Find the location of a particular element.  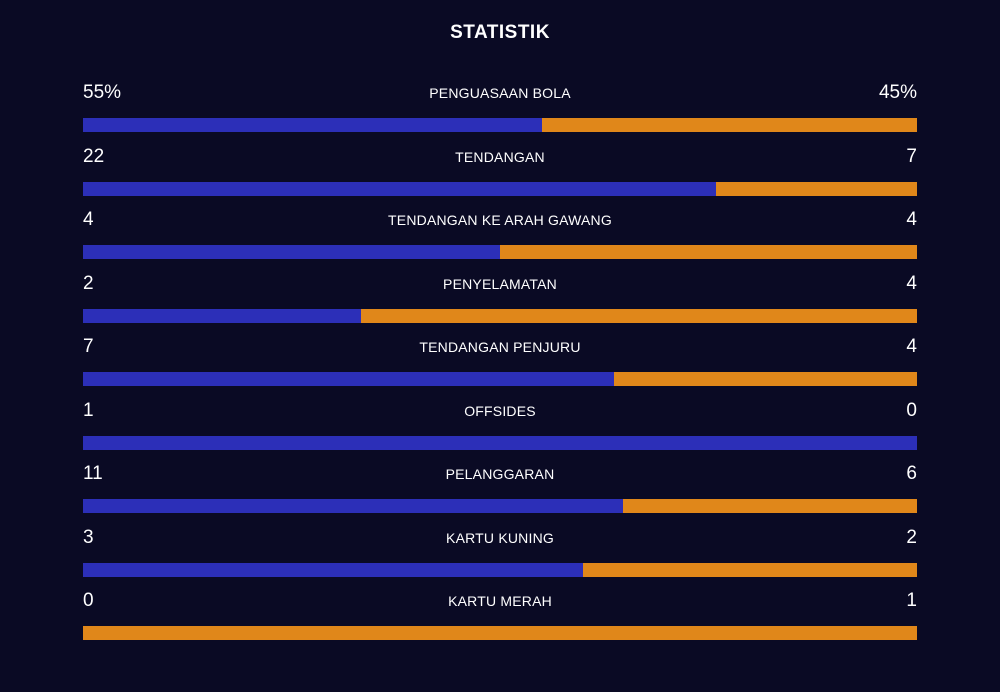

page-title: STATISTIK is located at coordinates (500, 32).